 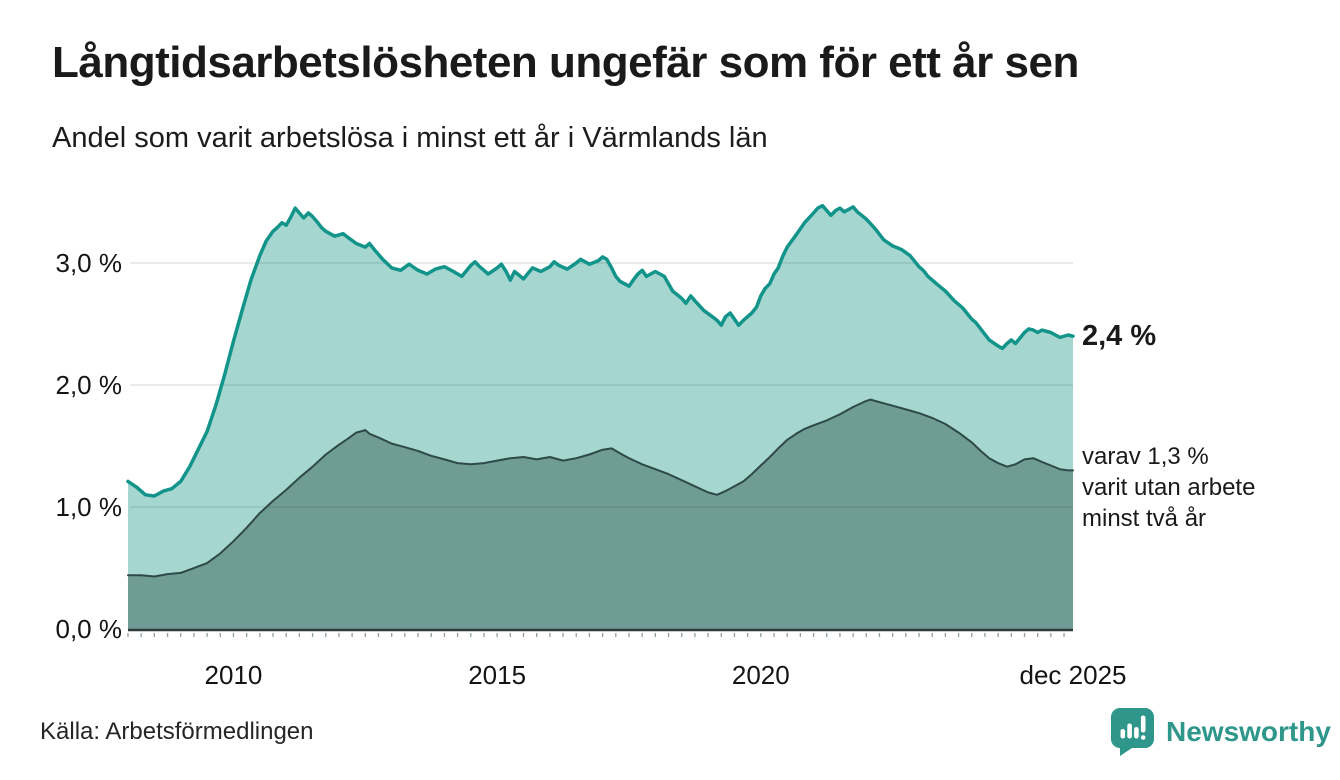 What do you see at coordinates (89, 385) in the screenshot?
I see `y-axis-label: 2,0 %` at bounding box center [89, 385].